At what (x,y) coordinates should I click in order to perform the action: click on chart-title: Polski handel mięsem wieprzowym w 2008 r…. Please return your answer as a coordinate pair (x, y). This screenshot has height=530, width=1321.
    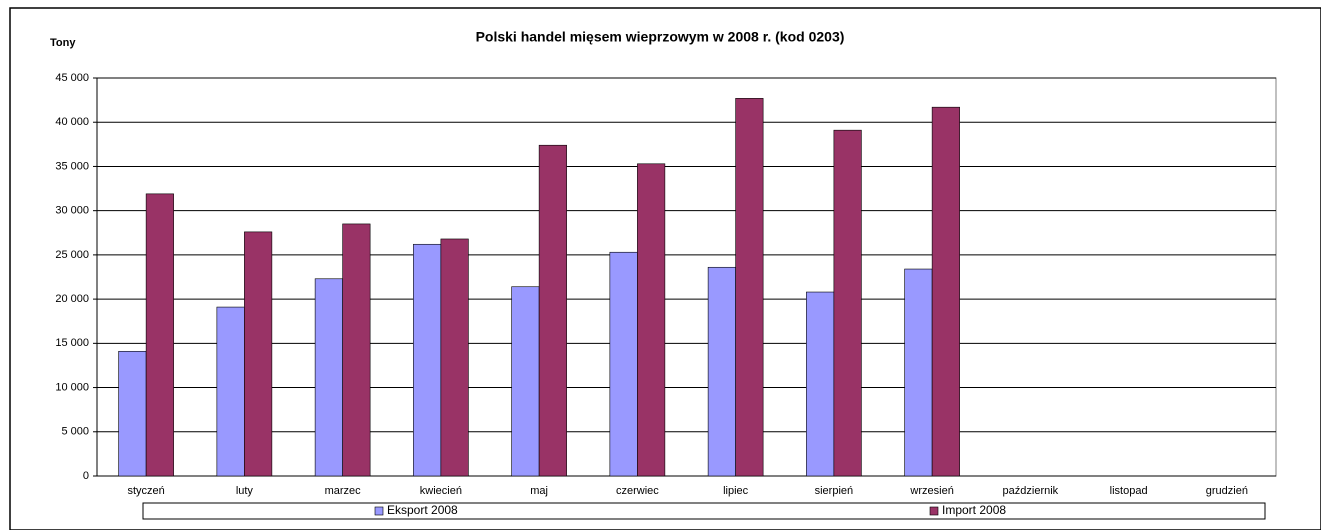
    Looking at the image, I should click on (660, 37).